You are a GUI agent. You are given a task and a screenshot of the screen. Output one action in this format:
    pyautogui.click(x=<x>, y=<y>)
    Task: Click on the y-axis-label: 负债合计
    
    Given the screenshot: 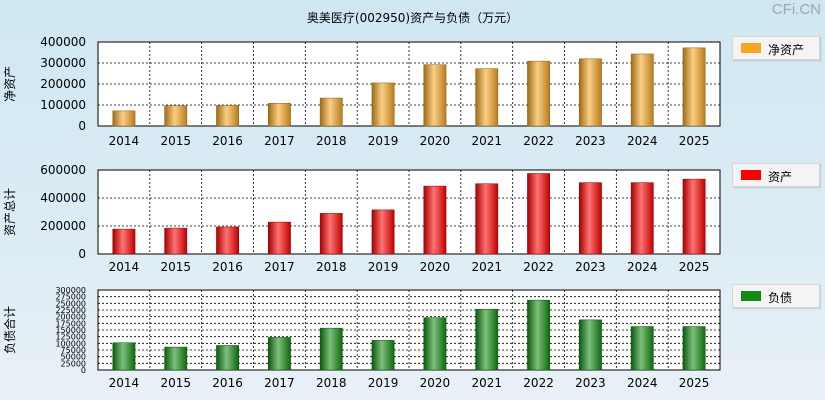 What is the action you would take?
    pyautogui.click(x=9, y=330)
    